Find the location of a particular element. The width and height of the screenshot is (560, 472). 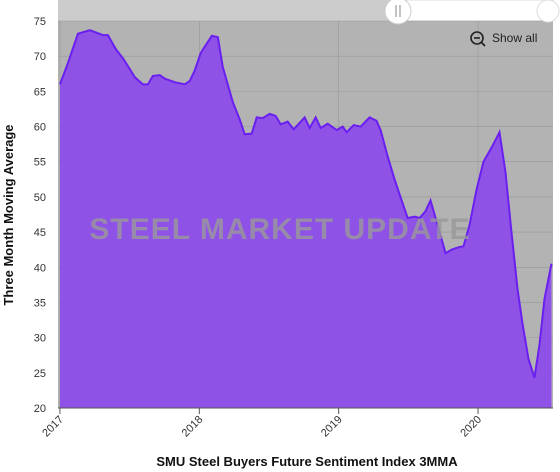

y-axis-title: Three Month Moving Average is located at coordinates (8, 214).